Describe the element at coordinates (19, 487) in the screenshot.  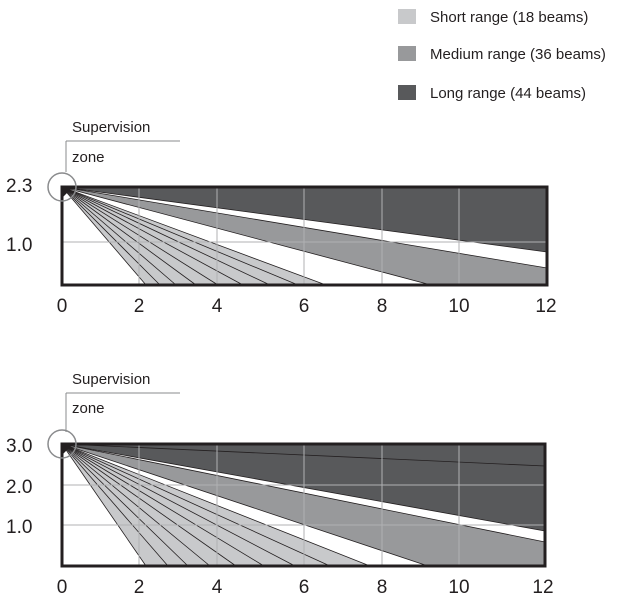
I see `y-tick-label: 2.0` at that location.